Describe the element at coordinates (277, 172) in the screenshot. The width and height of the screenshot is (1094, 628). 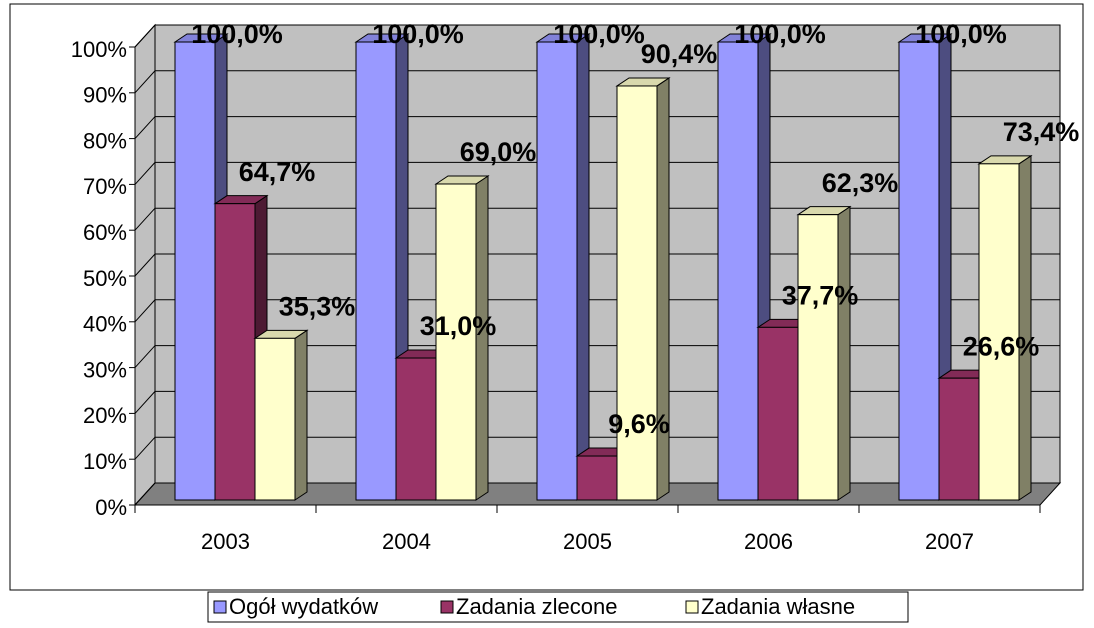
I see `value-label: 64,7%` at that location.